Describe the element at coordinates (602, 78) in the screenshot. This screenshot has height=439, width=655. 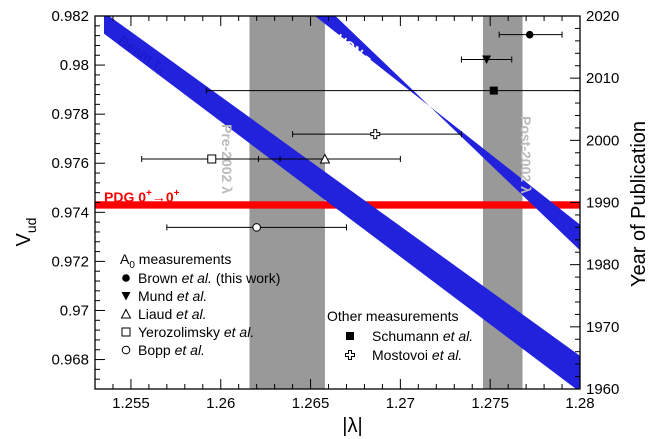
I see `y-right-tick-label: 2010` at that location.